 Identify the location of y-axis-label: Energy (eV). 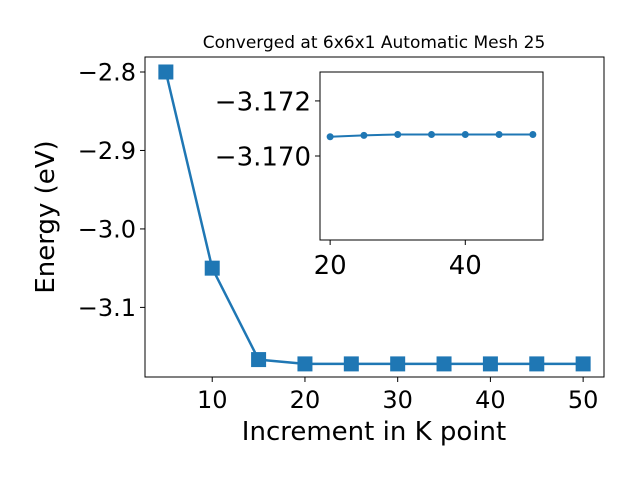
(46, 216).